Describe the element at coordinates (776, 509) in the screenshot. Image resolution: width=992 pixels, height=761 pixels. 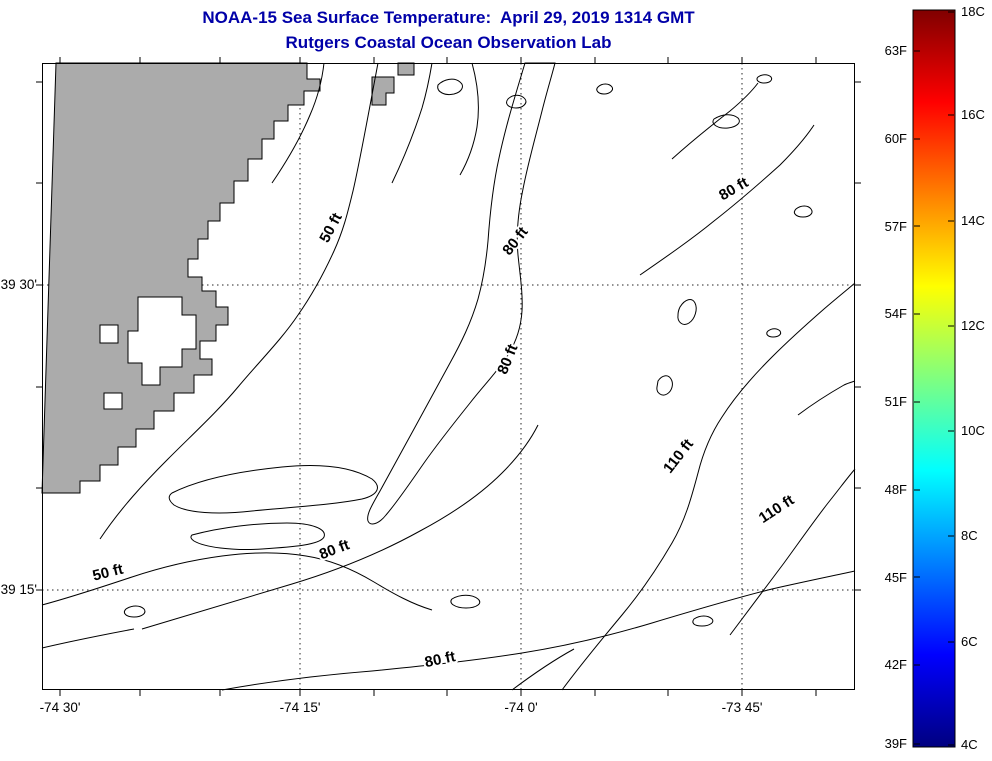
I see `contour-label-110ft-right: 110 ft` at that location.